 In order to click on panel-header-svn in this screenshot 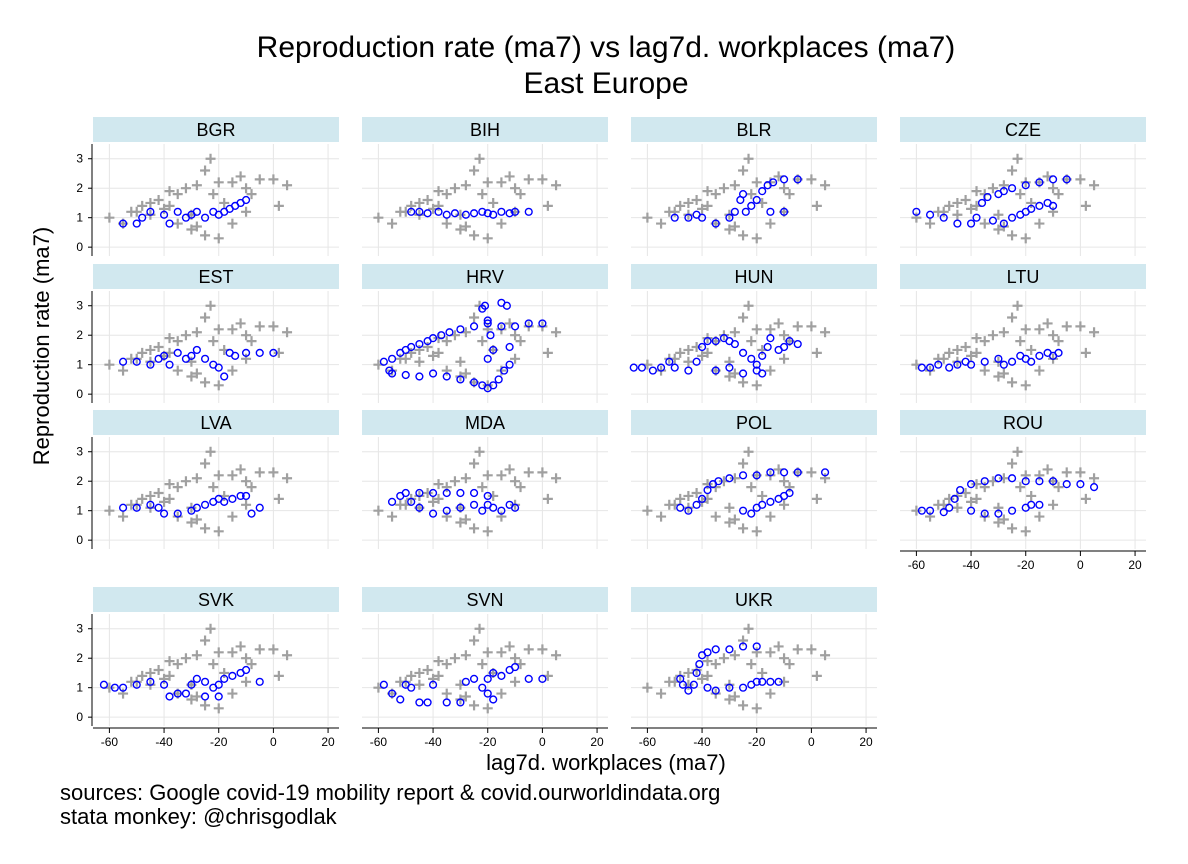, I will do `click(485, 599)`.